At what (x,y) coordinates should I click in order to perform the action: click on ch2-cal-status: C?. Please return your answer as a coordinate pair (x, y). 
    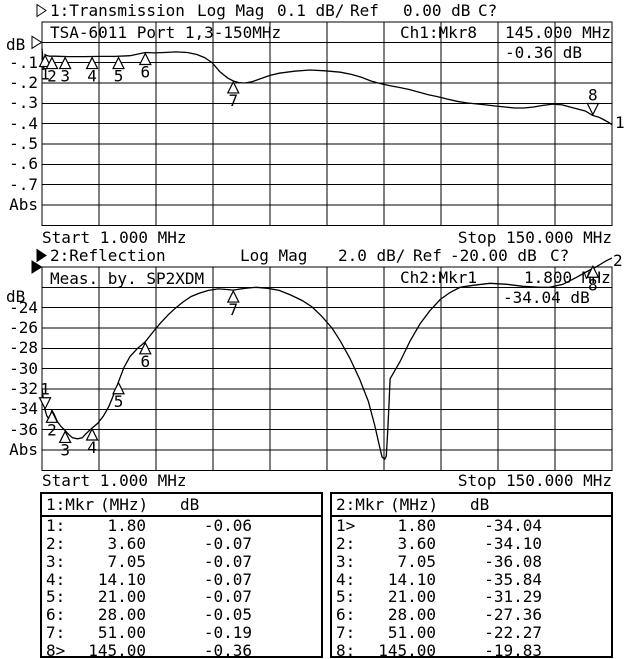
    Looking at the image, I should click on (560, 255).